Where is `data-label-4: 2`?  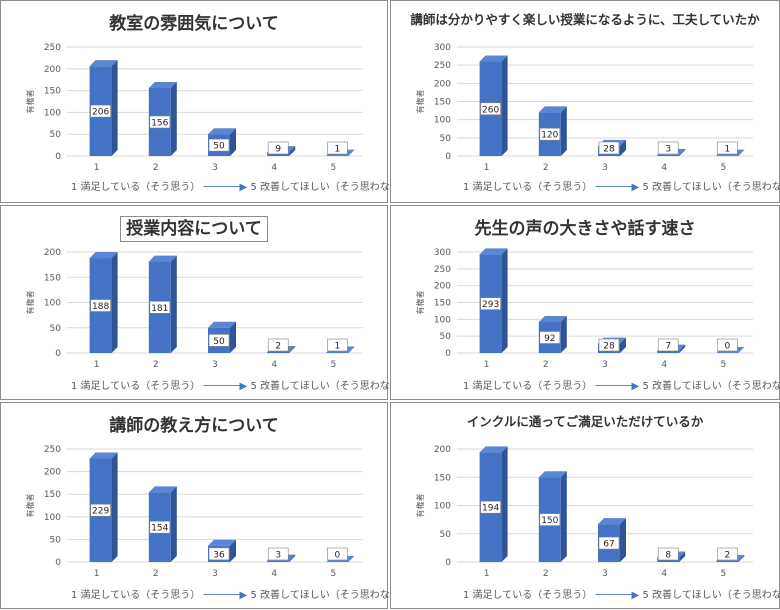
data-label-4: 2 is located at coordinates (278, 347).